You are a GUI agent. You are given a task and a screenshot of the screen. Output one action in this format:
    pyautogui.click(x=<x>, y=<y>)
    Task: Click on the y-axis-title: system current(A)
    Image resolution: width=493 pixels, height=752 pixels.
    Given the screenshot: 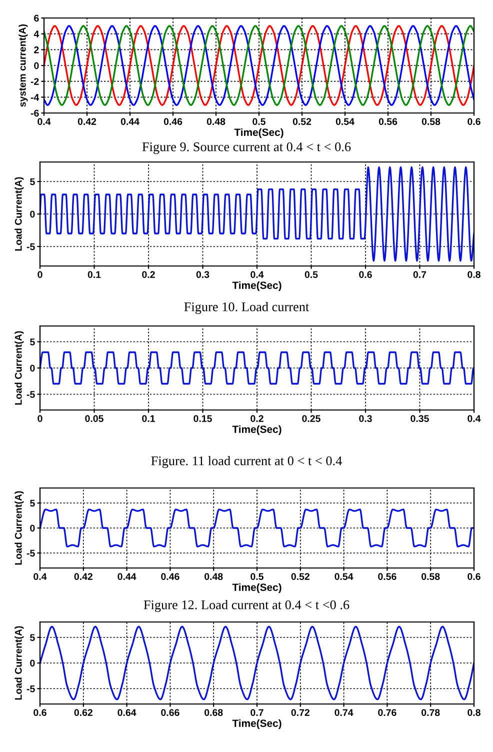 What is the action you would take?
    pyautogui.click(x=23, y=65)
    